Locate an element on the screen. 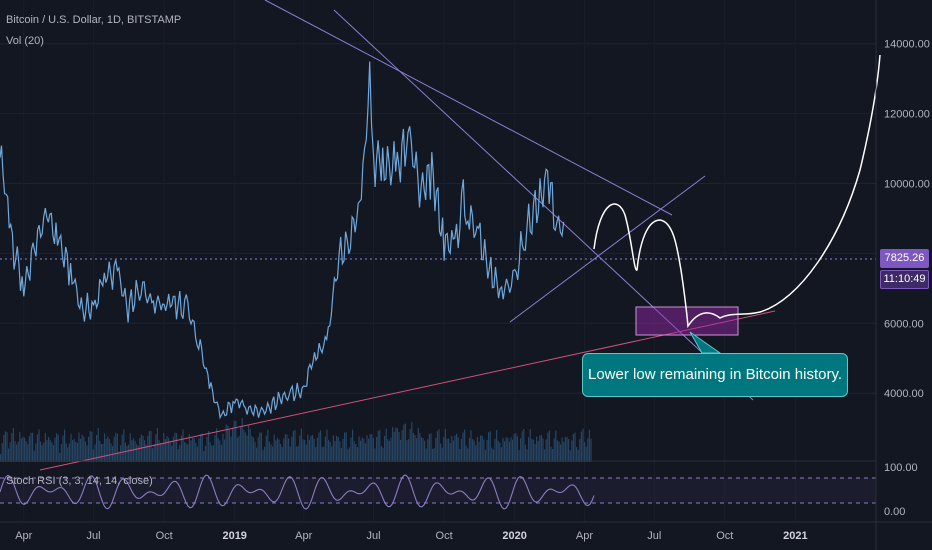 The image size is (932, 550). time-tick-label: 2019 is located at coordinates (234, 536).